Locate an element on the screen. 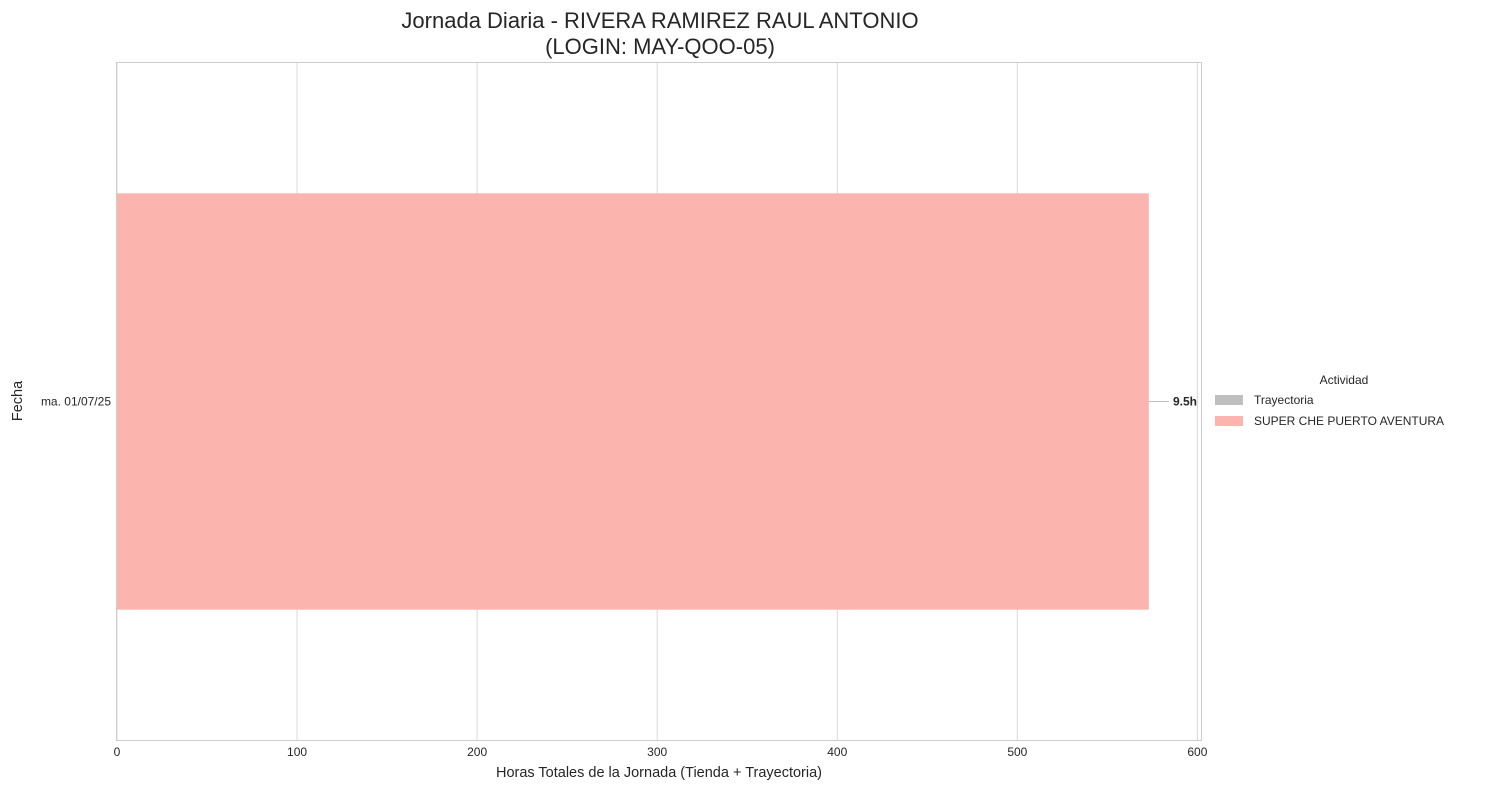 The image size is (1490, 790). x-tick-label: 400 is located at coordinates (837, 752).